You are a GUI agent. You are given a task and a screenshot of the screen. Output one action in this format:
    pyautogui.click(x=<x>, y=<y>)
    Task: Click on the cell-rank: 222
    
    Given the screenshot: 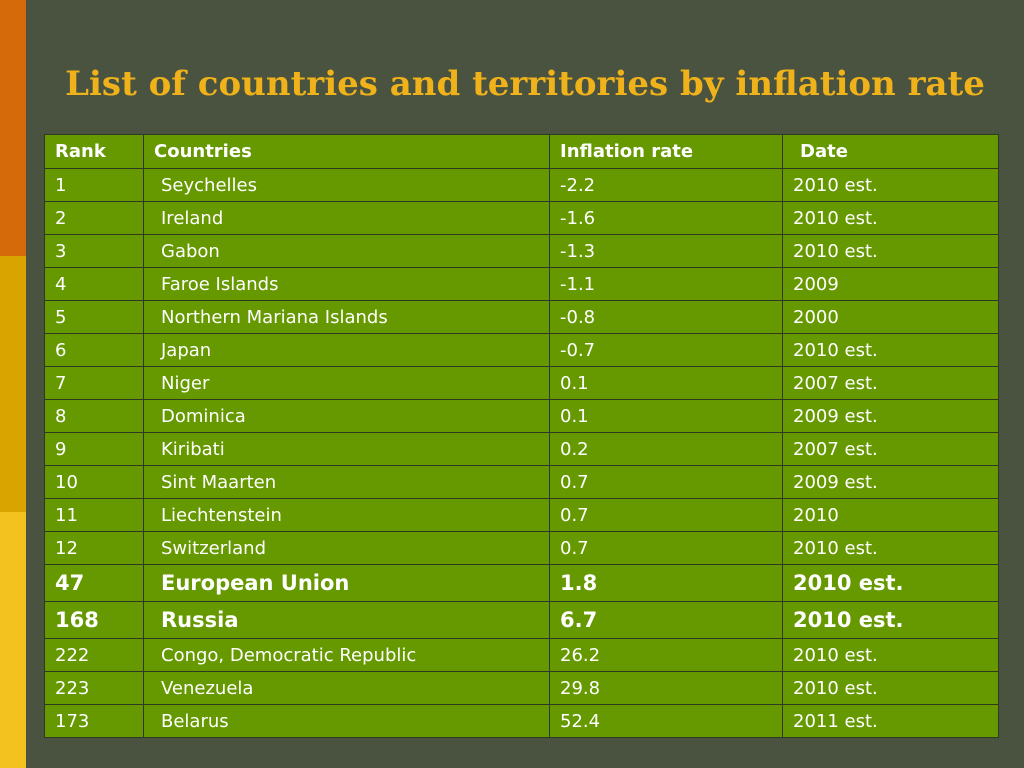 What is the action you would take?
    pyautogui.click(x=94, y=655)
    